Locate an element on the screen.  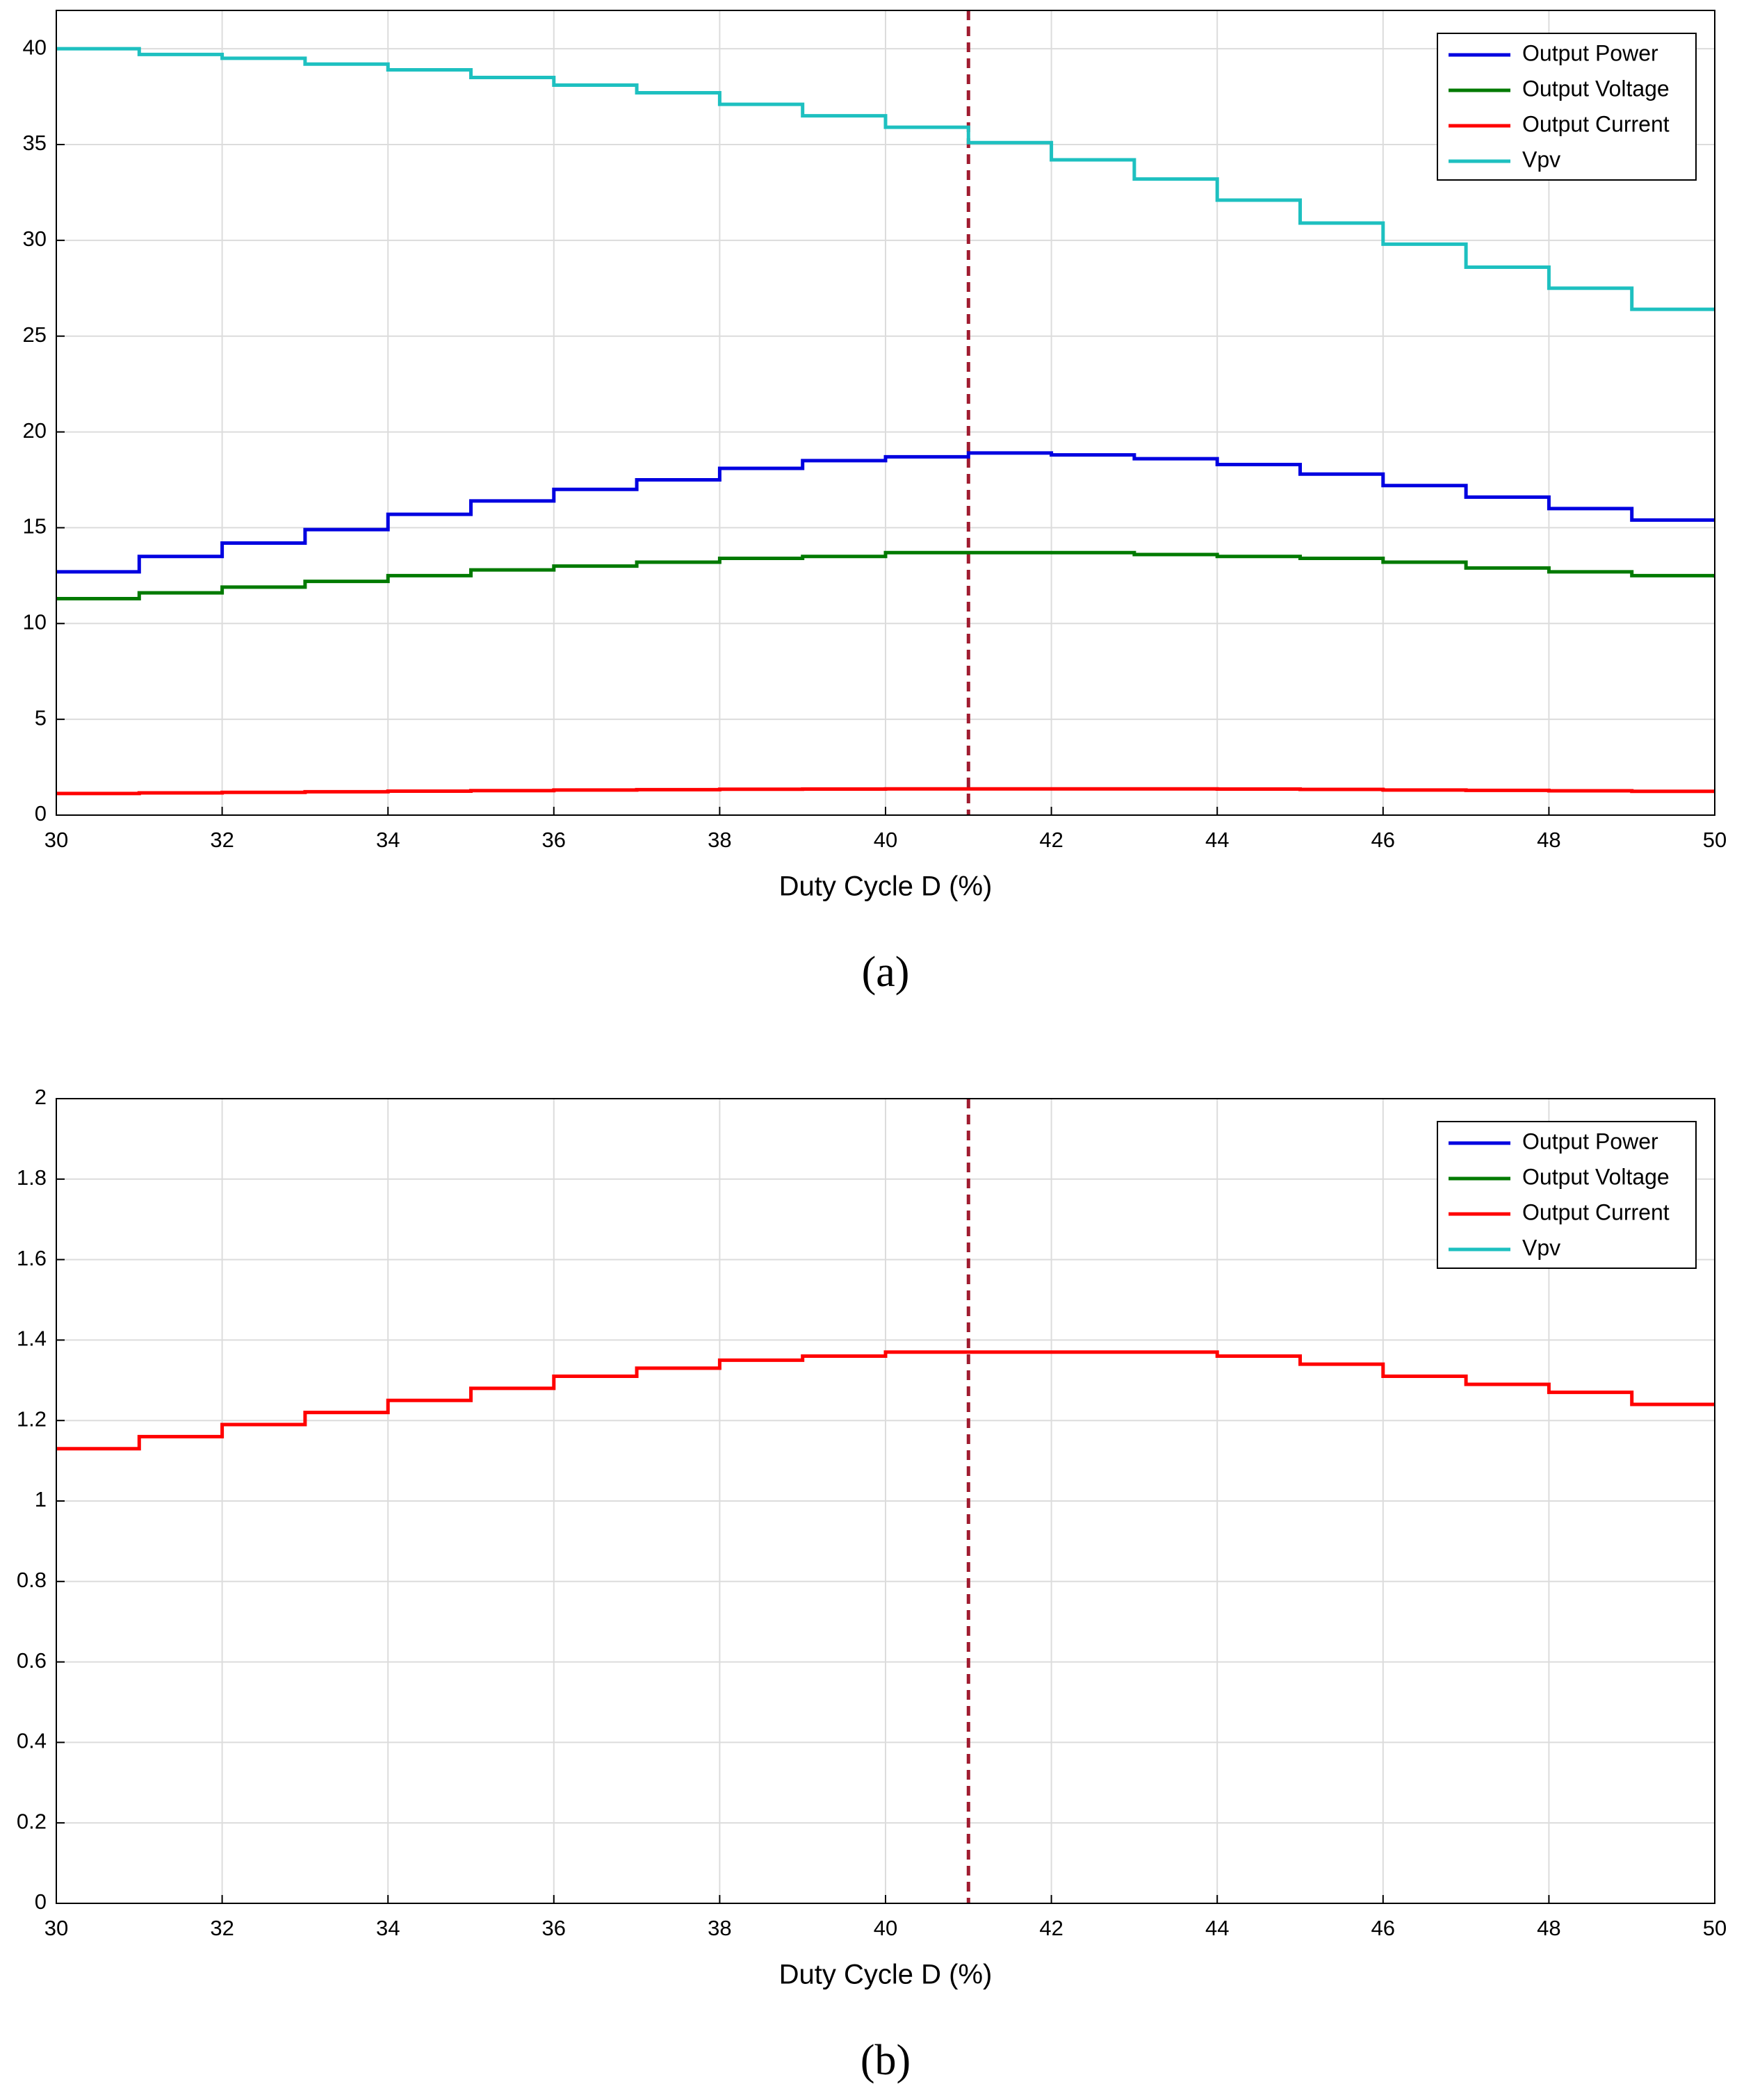
y-tick-label: 15 is located at coordinates (35, 526).